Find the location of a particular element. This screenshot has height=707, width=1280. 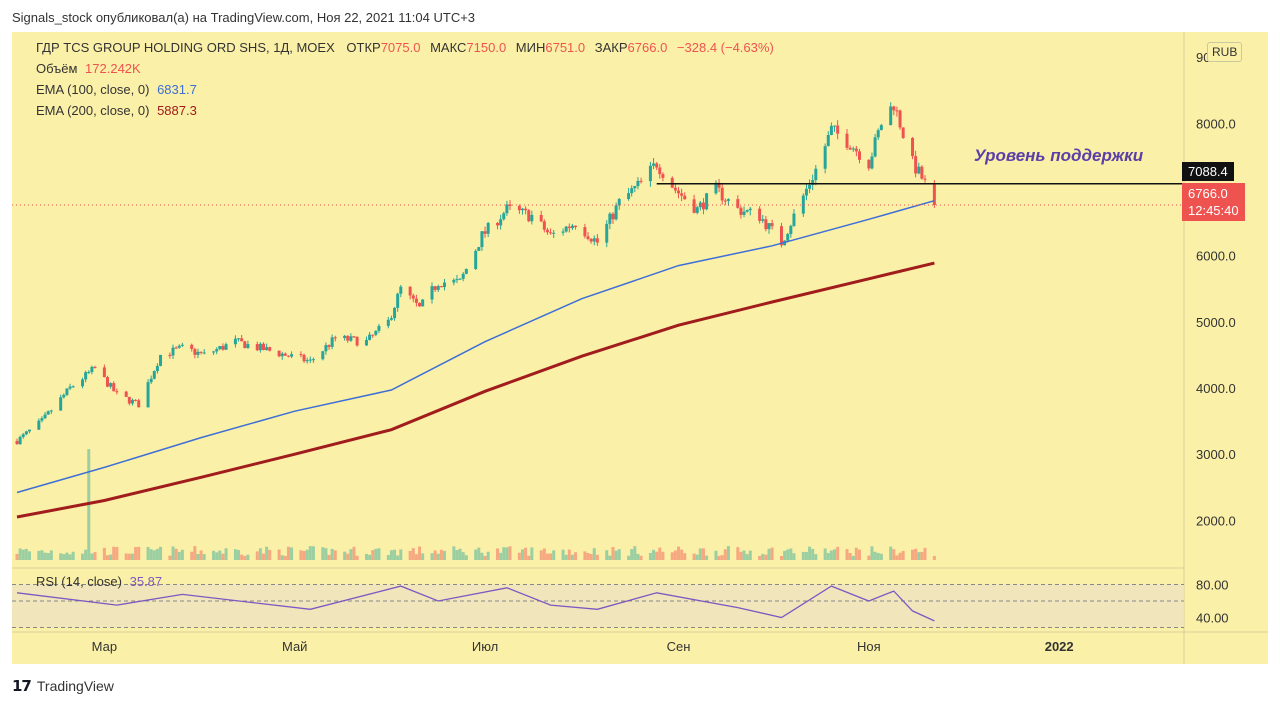

price-tick-label: 8000.0 is located at coordinates (1216, 123).